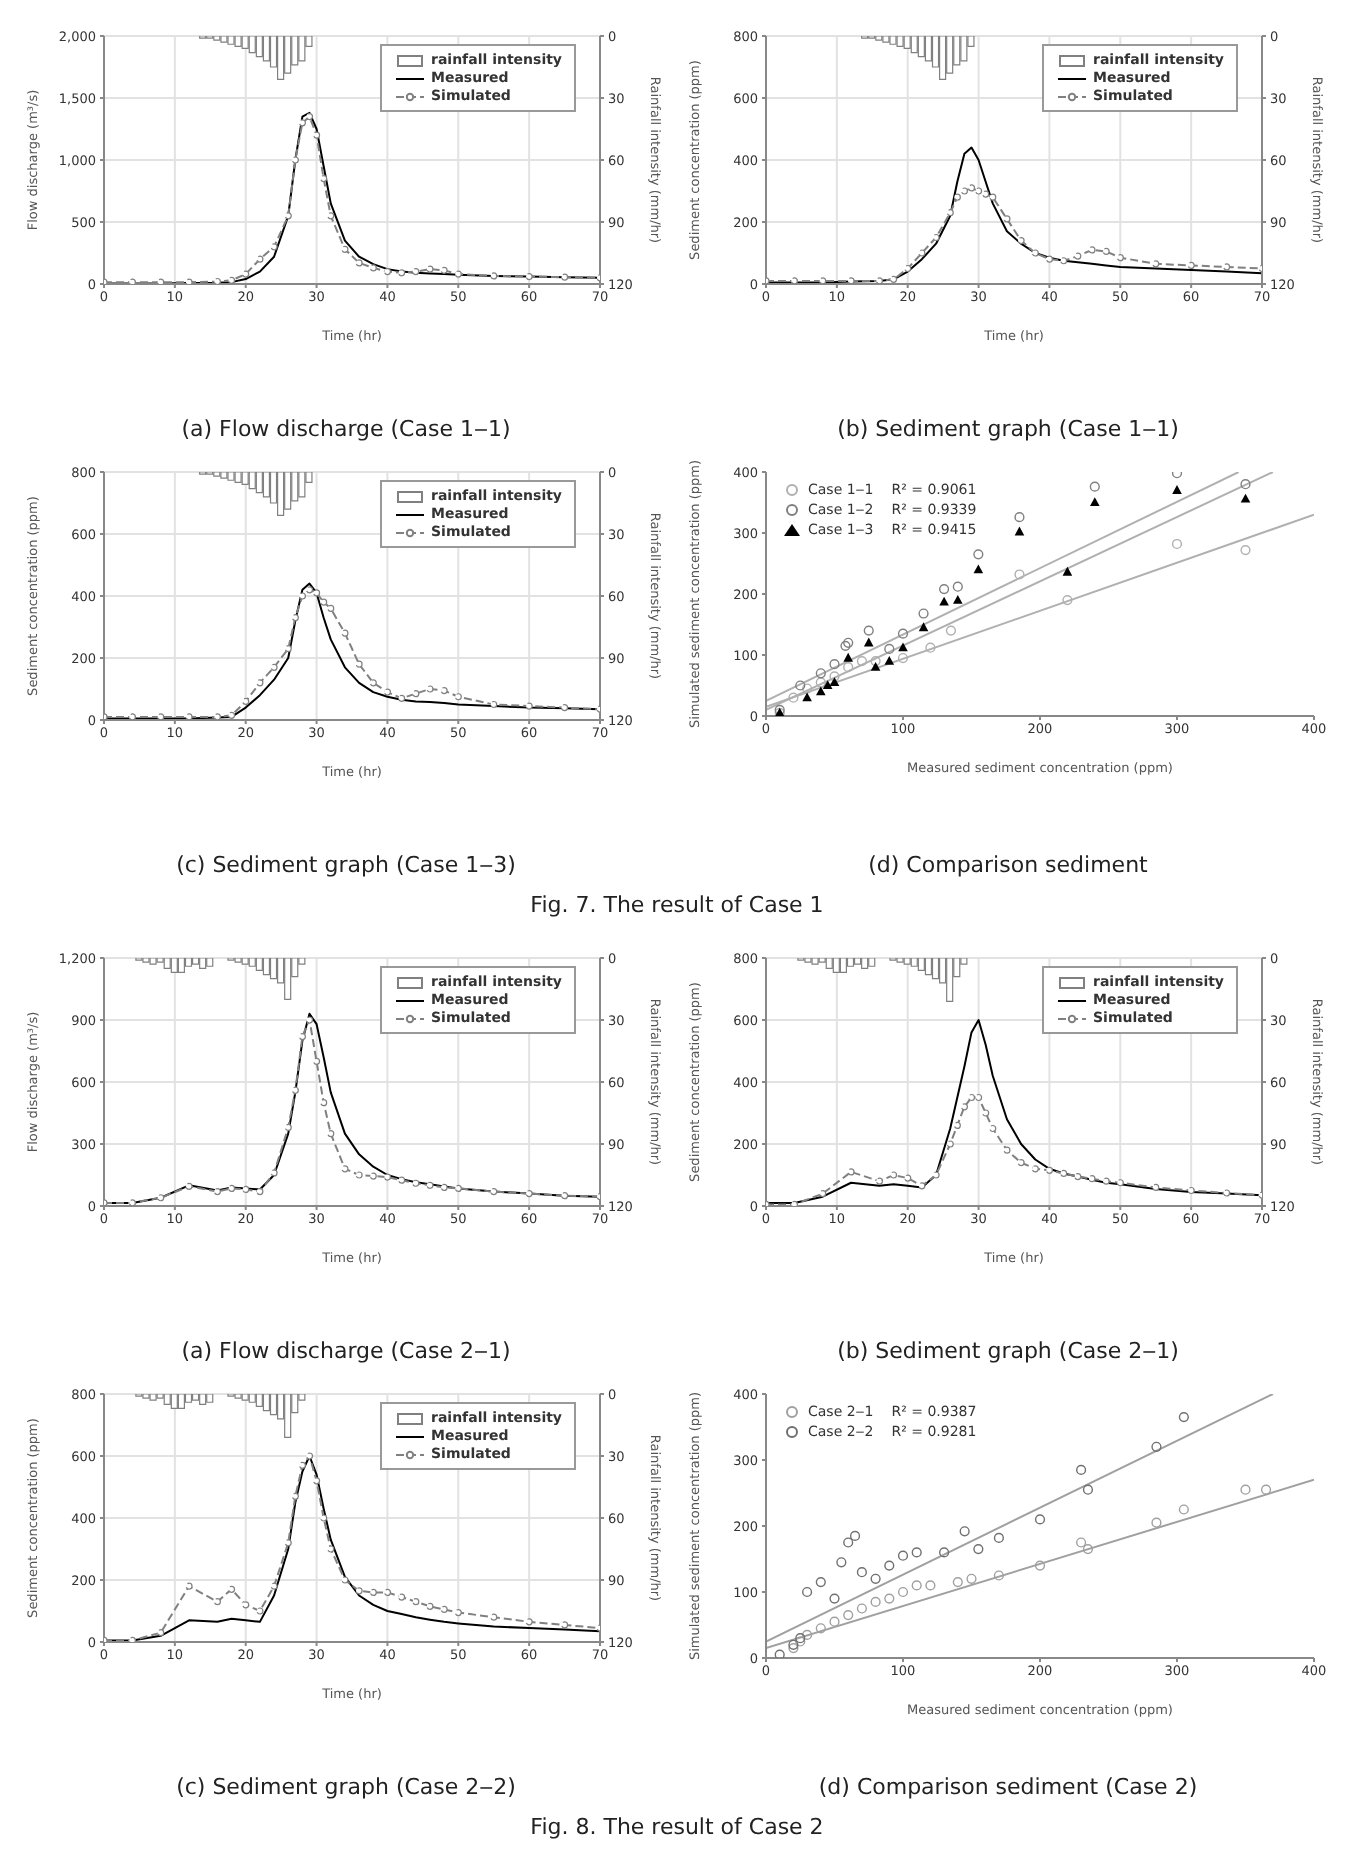 This screenshot has width=1354, height=1866. What do you see at coordinates (1008, 1353) in the screenshot?
I see `text: (b) Sediment graph (Case 2‒1)` at bounding box center [1008, 1353].